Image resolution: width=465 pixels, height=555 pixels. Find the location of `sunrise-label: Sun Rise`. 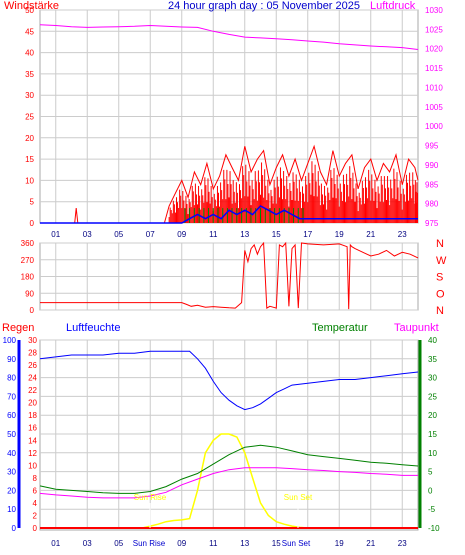

sunrise-label: Sun Rise is located at coordinates (150, 497).